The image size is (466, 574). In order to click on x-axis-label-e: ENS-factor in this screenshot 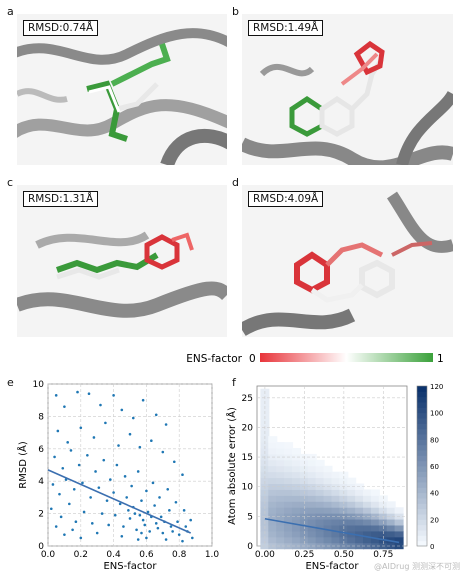, I will do `click(130, 566)`.